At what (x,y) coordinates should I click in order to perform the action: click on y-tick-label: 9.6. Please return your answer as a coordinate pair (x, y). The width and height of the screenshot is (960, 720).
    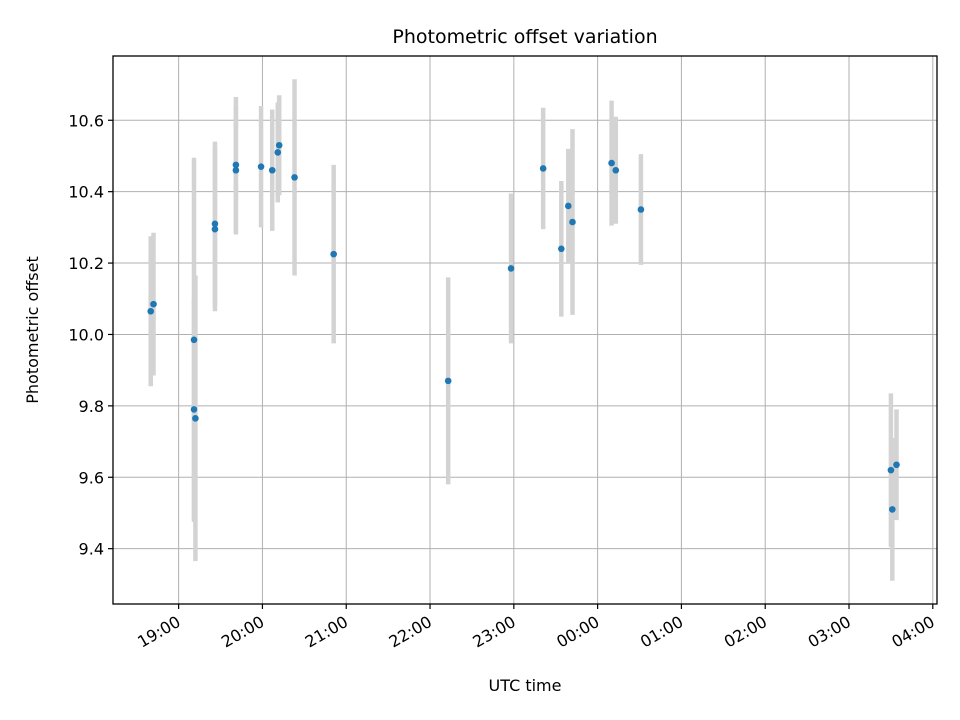
    Looking at the image, I should click on (91, 477).